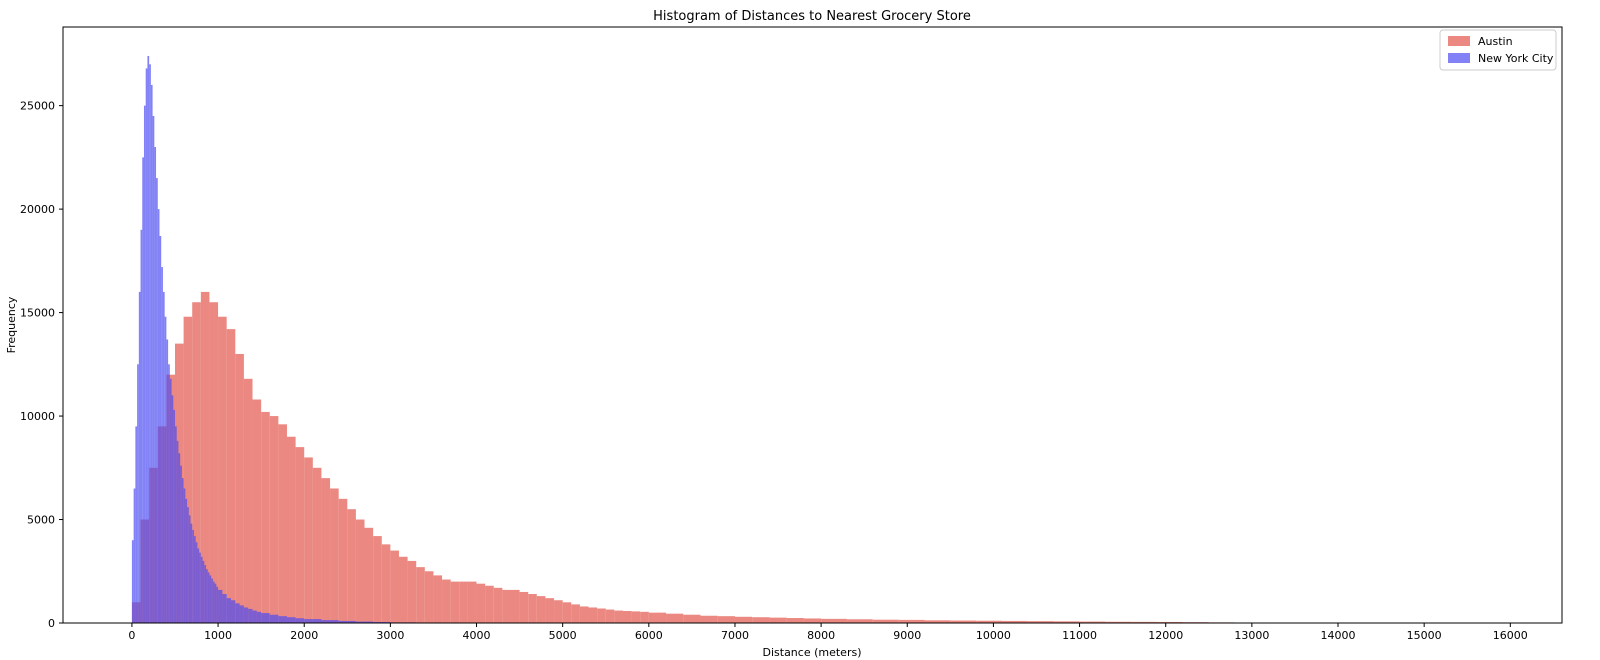 Image resolution: width=1600 pixels, height=660 pixels. What do you see at coordinates (390, 635) in the screenshot?
I see `x-tick-label: 3000` at bounding box center [390, 635].